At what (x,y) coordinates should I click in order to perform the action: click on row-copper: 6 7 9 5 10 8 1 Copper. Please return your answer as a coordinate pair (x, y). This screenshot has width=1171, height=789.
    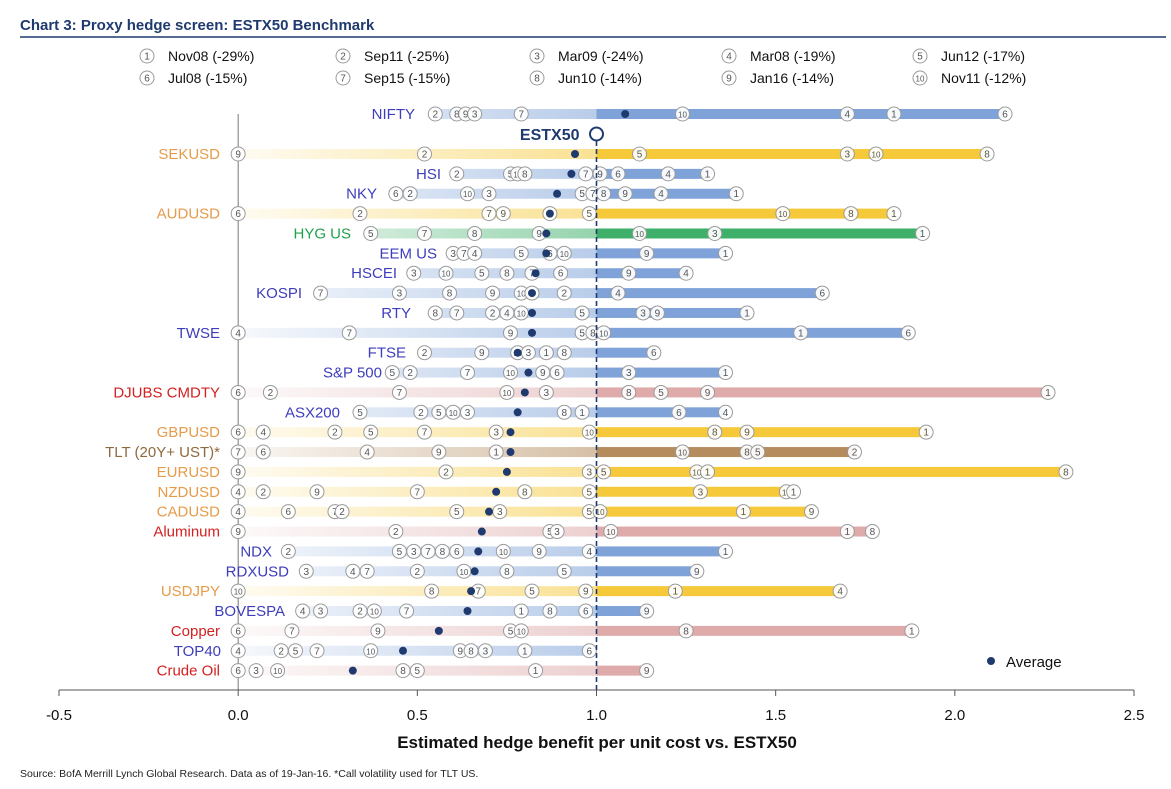
    Looking at the image, I should click on (545, 631).